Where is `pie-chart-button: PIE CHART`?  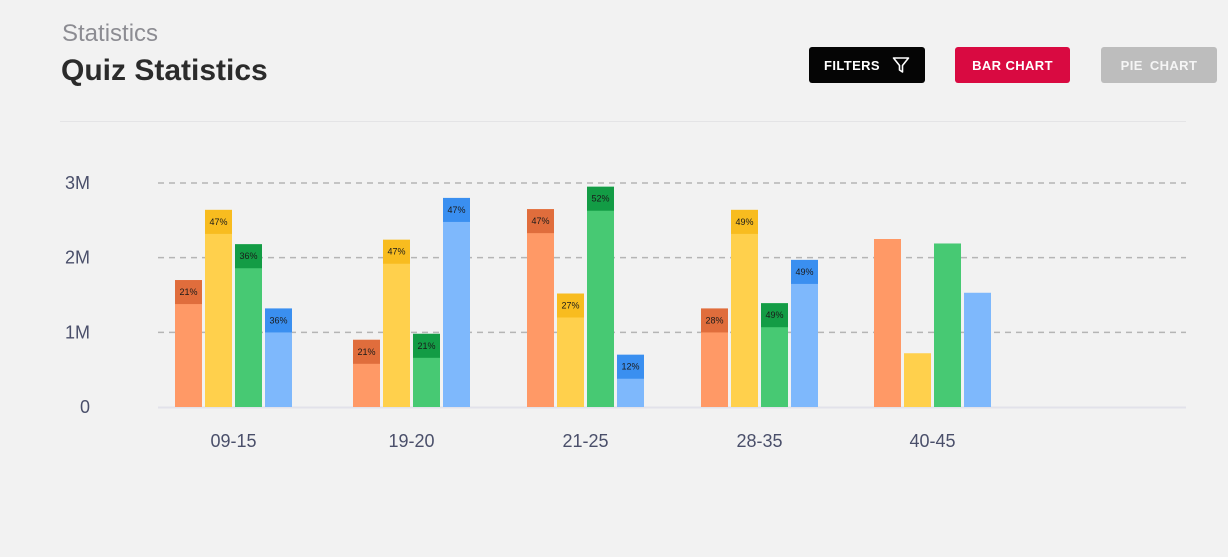
pie-chart-button: PIE CHART is located at coordinates (1159, 65).